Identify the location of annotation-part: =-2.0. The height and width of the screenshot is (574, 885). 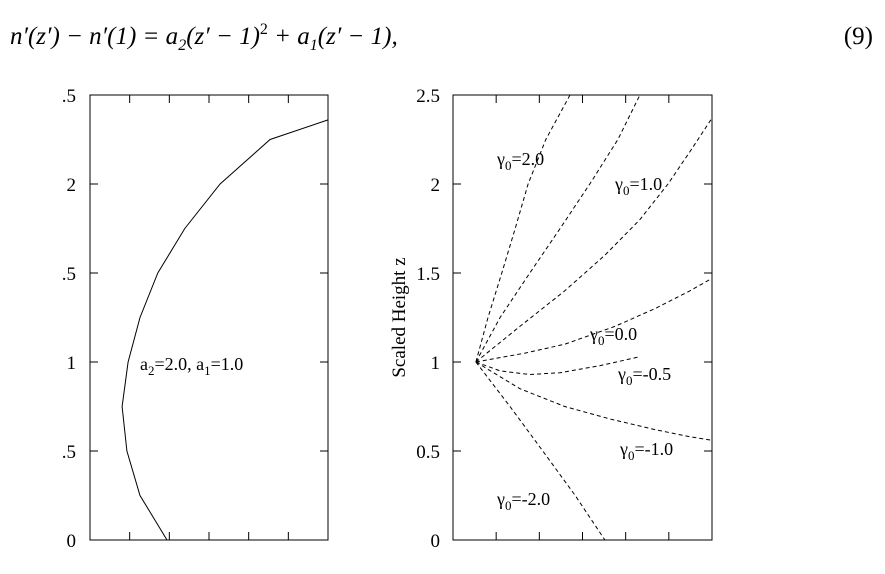
(530, 499).